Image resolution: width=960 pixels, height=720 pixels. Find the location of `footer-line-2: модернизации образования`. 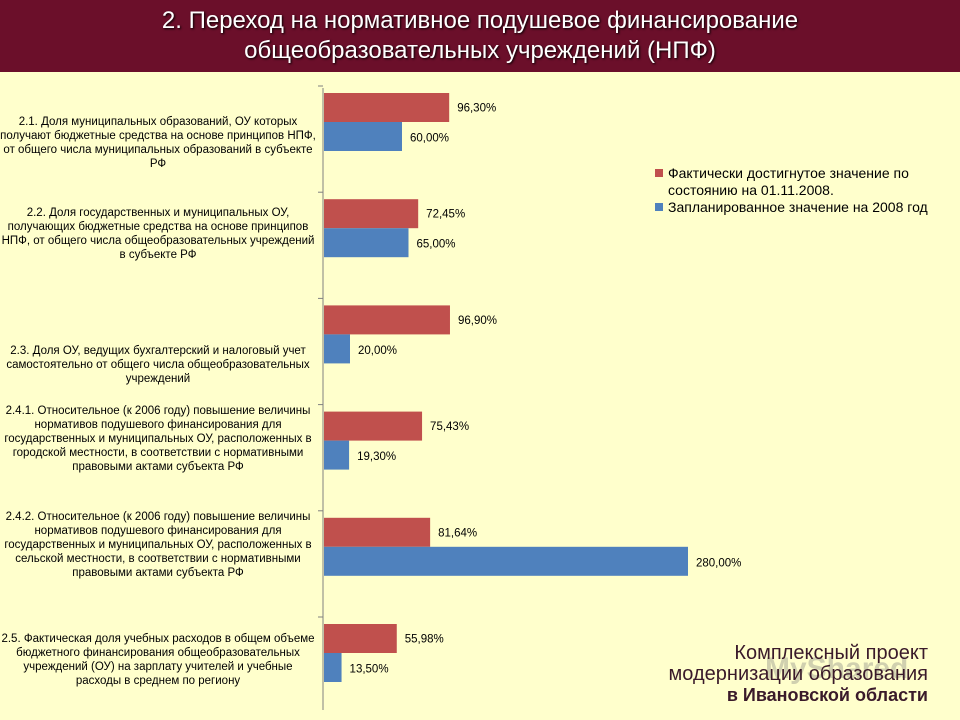

footer-line-2: модернизации образования is located at coordinates (798, 674).